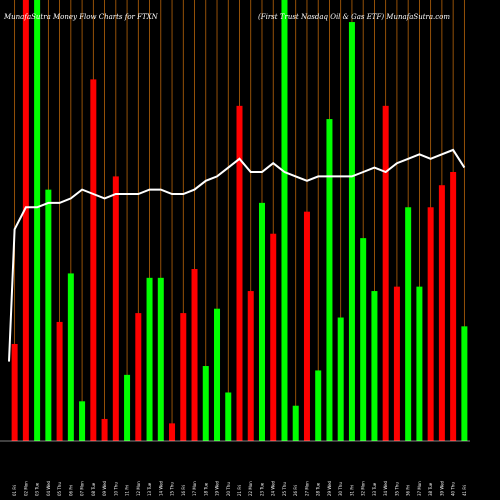 Image resolution: width=500 pixels, height=500 pixels. What do you see at coordinates (104, 488) in the screenshot?
I see `x-tick-label: 09 Wed` at bounding box center [104, 488].